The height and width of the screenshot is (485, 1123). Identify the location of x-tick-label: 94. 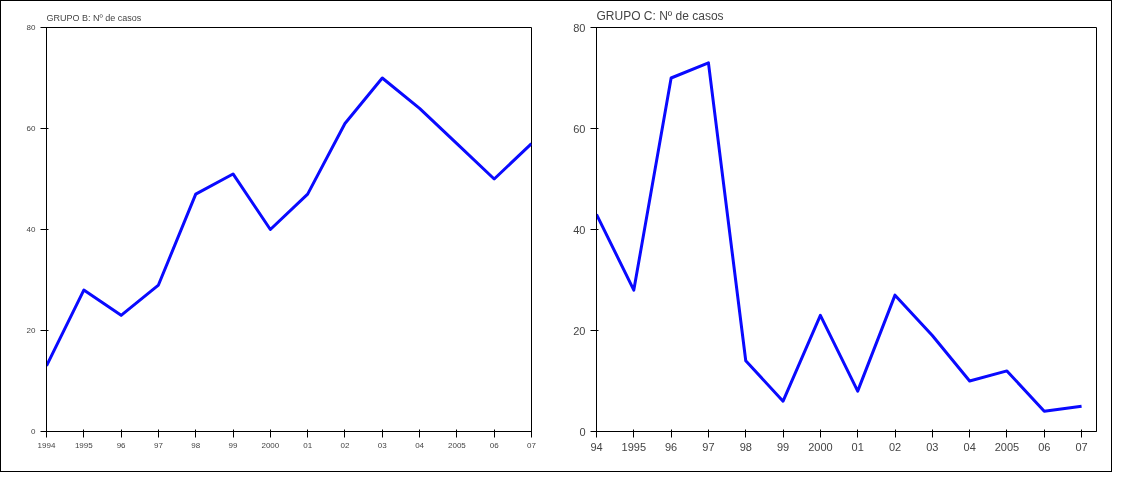
(596, 446).